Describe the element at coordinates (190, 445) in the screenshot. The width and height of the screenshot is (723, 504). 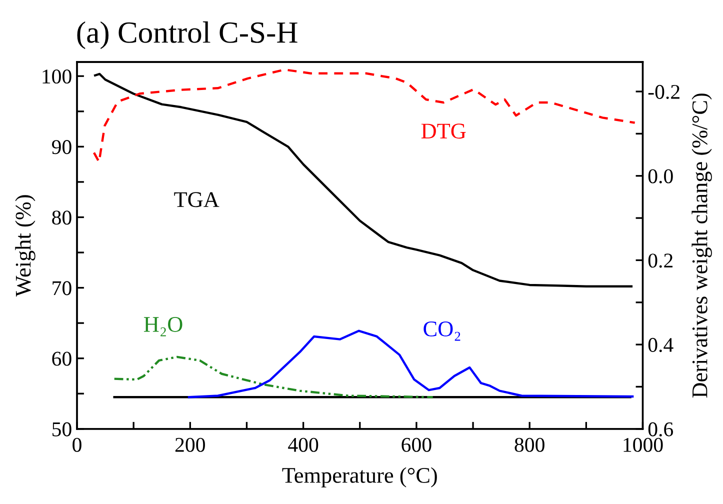
I see `x-tick-label: 200` at that location.